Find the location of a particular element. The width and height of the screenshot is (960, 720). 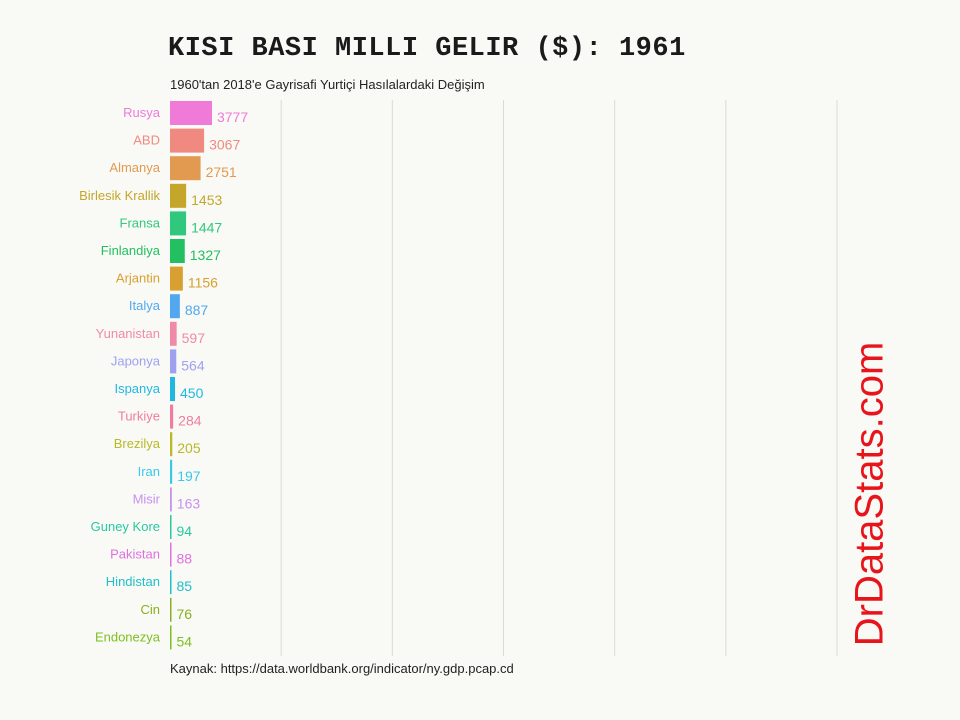

bars is located at coordinates (191, 375).